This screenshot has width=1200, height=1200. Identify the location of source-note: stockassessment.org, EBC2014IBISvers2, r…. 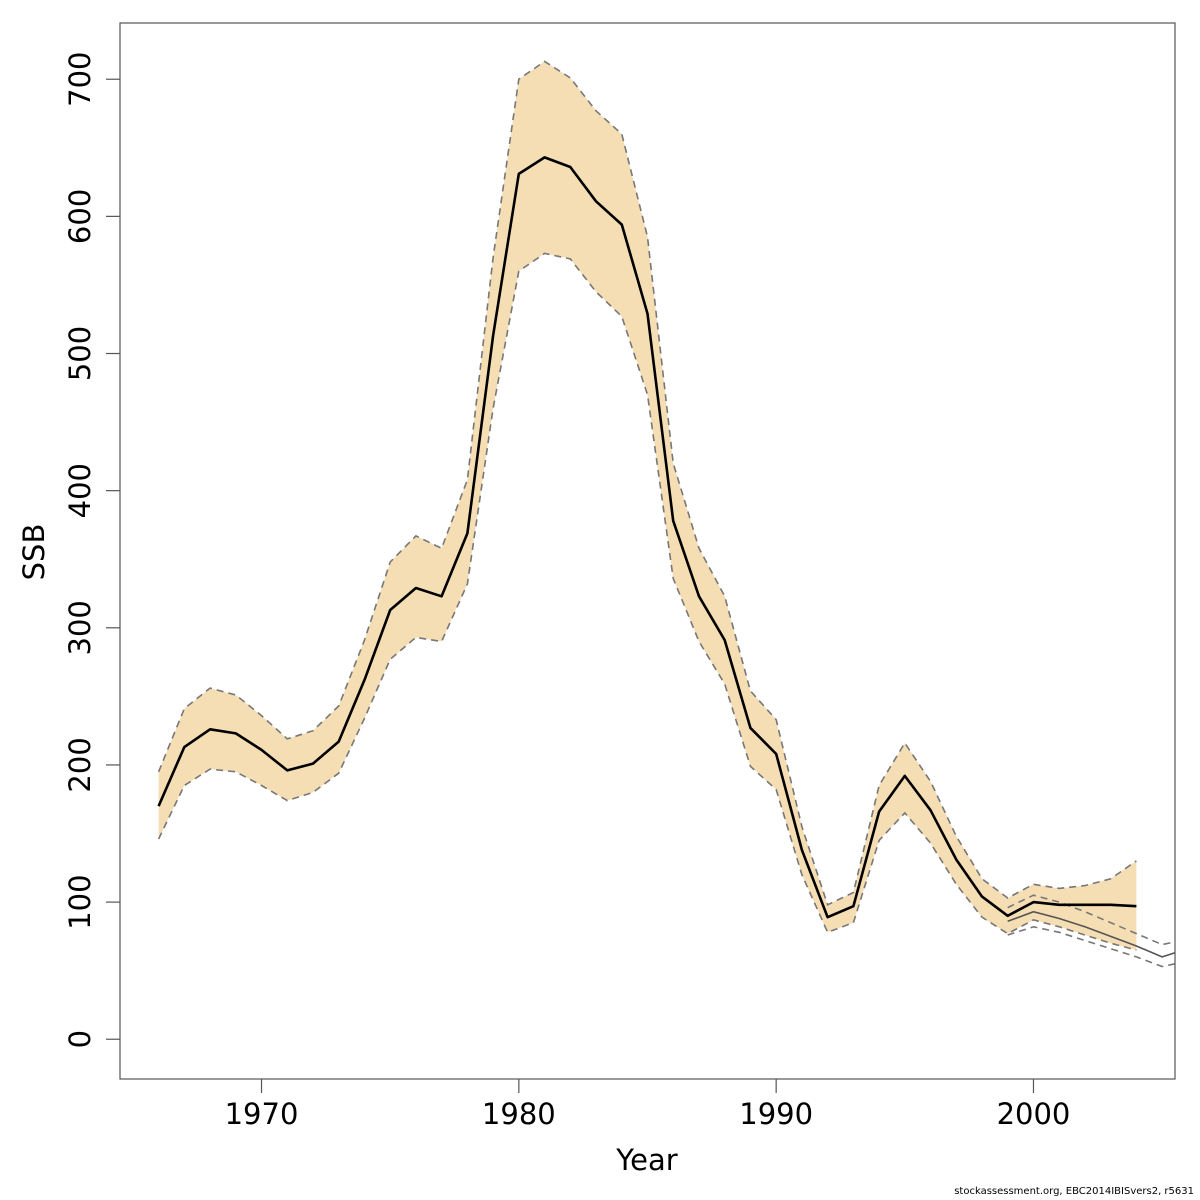
(1074, 1191).